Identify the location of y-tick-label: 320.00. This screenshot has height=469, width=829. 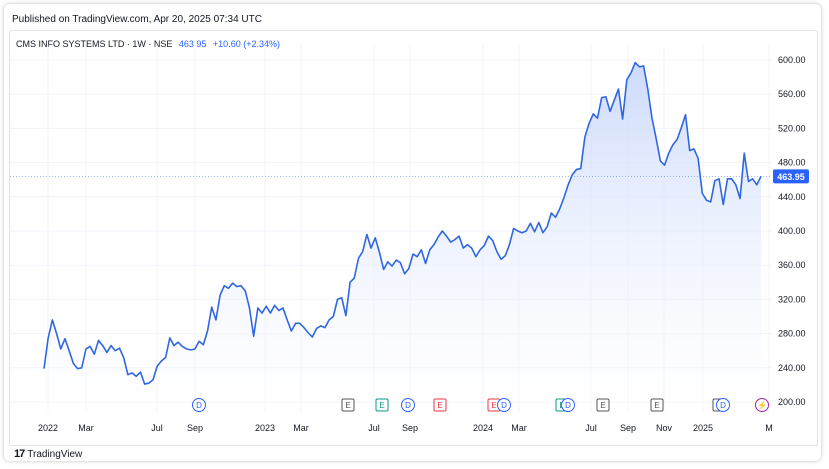
(792, 299).